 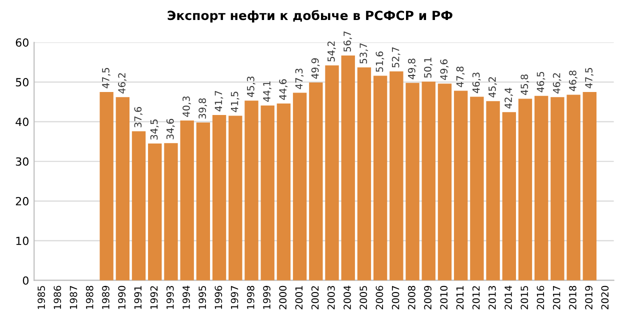 What do you see at coordinates (58, 297) in the screenshot?
I see `x-tick-label: 1986` at bounding box center [58, 297].